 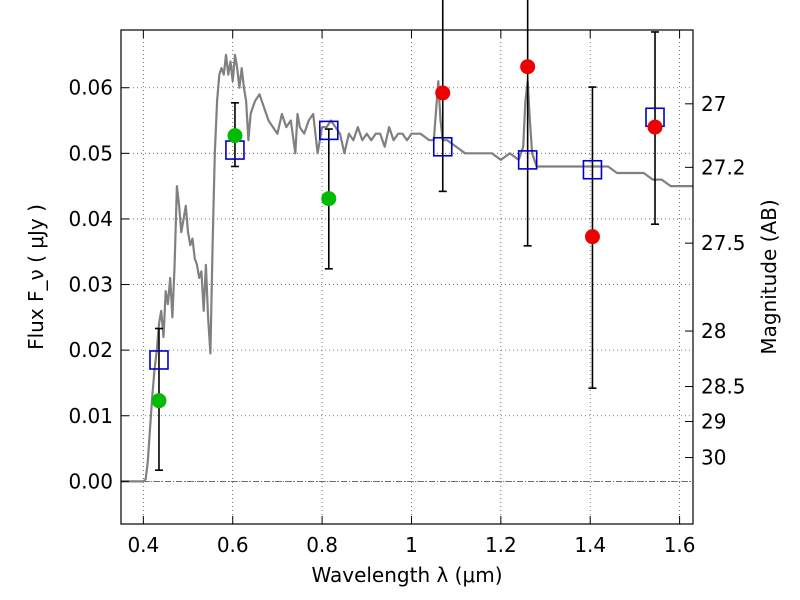 What do you see at coordinates (90, 481) in the screenshot?
I see `y-tick-label: 0.00` at bounding box center [90, 481].